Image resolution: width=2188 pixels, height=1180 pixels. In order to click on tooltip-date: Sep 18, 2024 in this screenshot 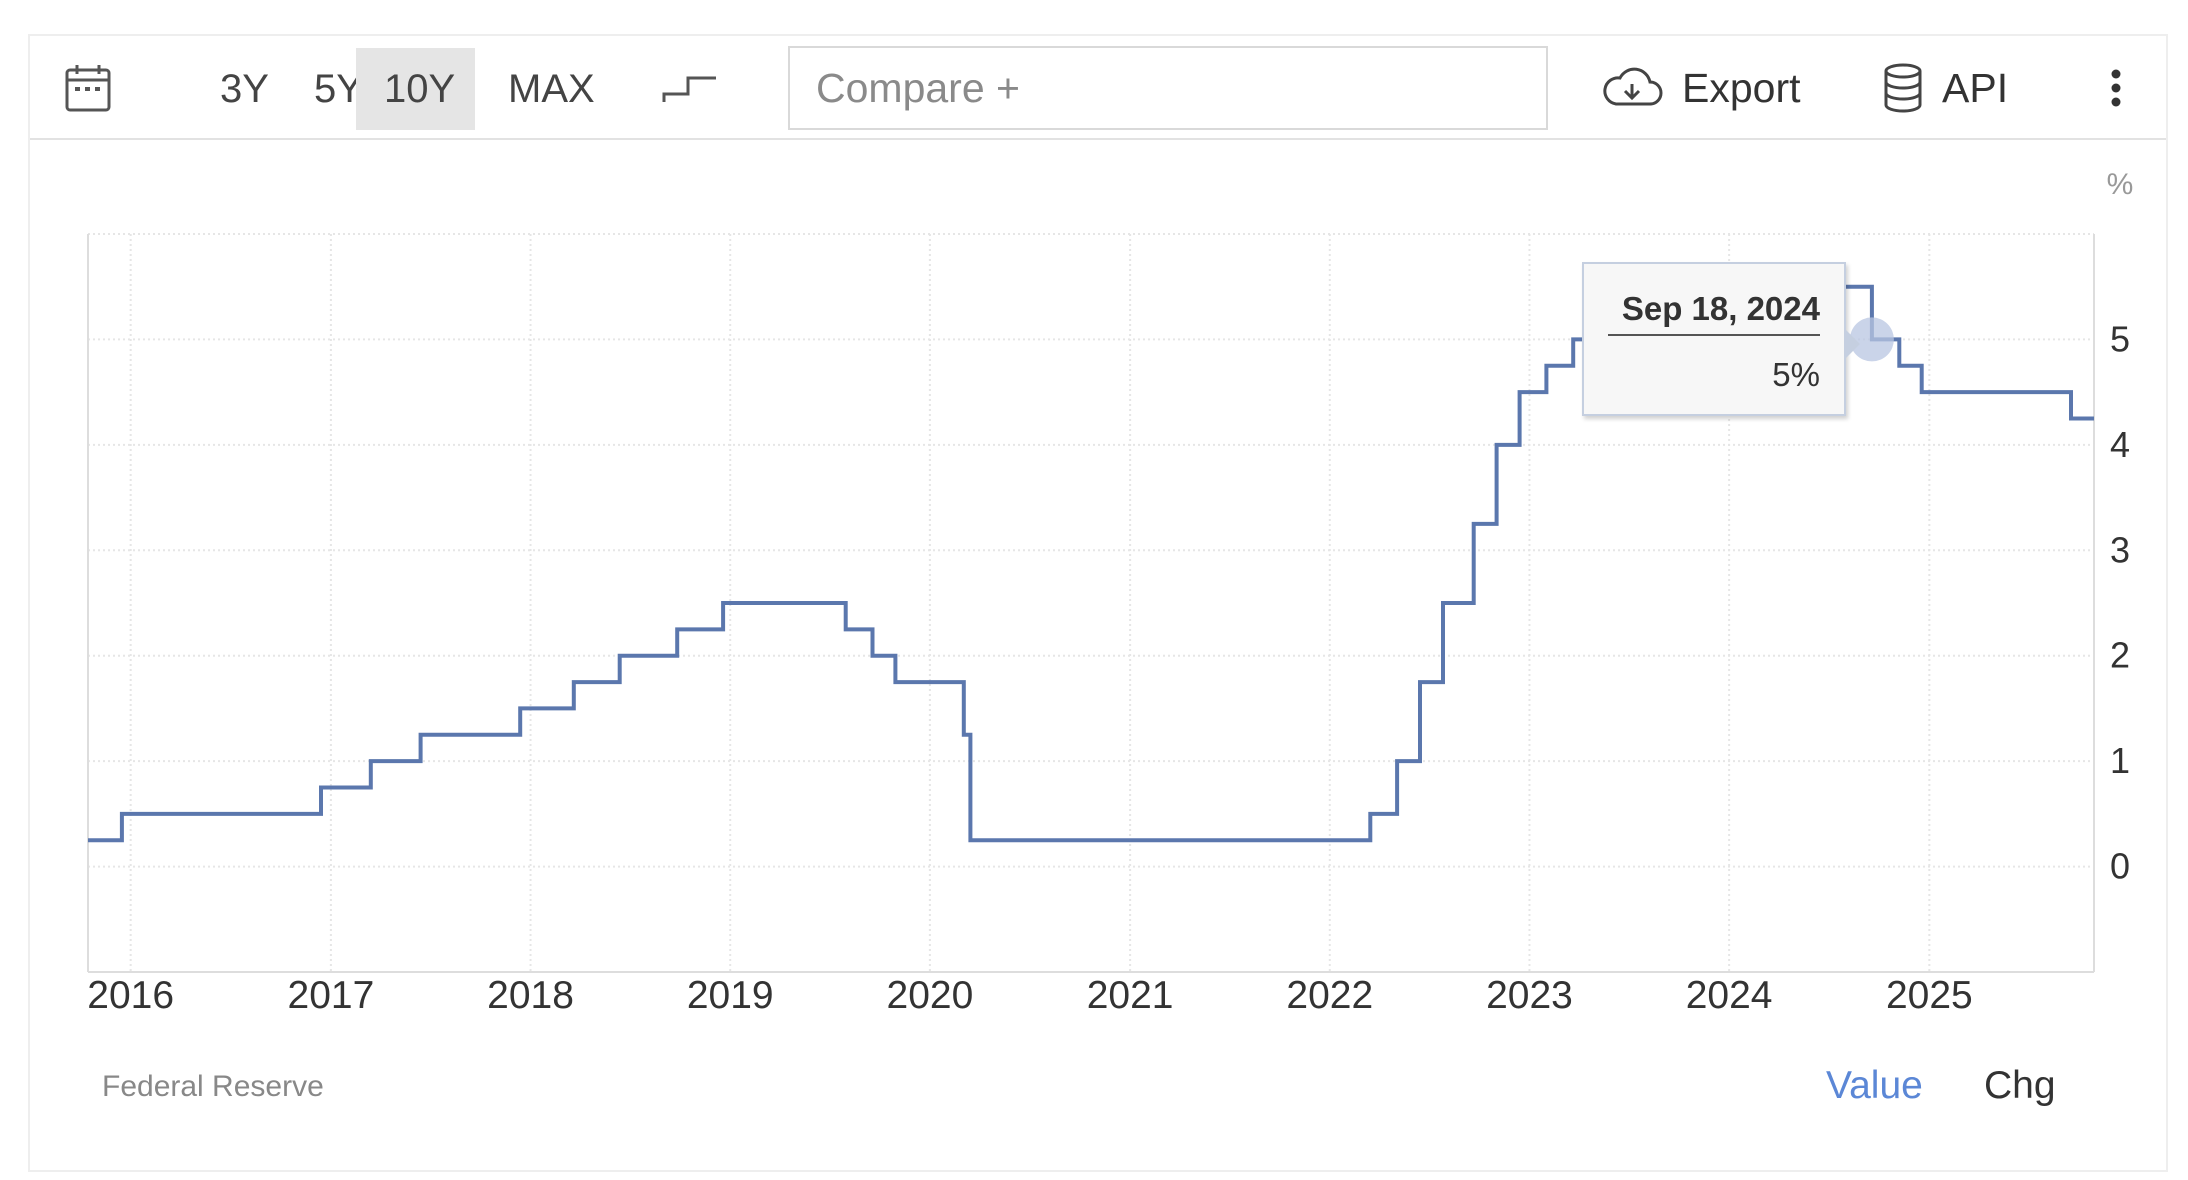, I will do `click(1720, 308)`.